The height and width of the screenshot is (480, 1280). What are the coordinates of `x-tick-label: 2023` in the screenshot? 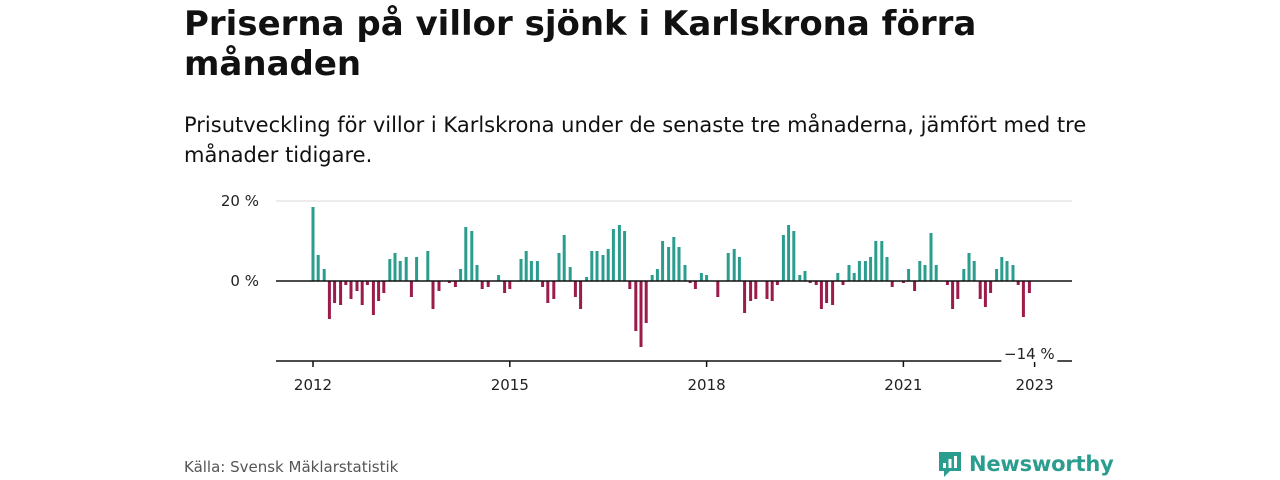 It's located at (1035, 385).